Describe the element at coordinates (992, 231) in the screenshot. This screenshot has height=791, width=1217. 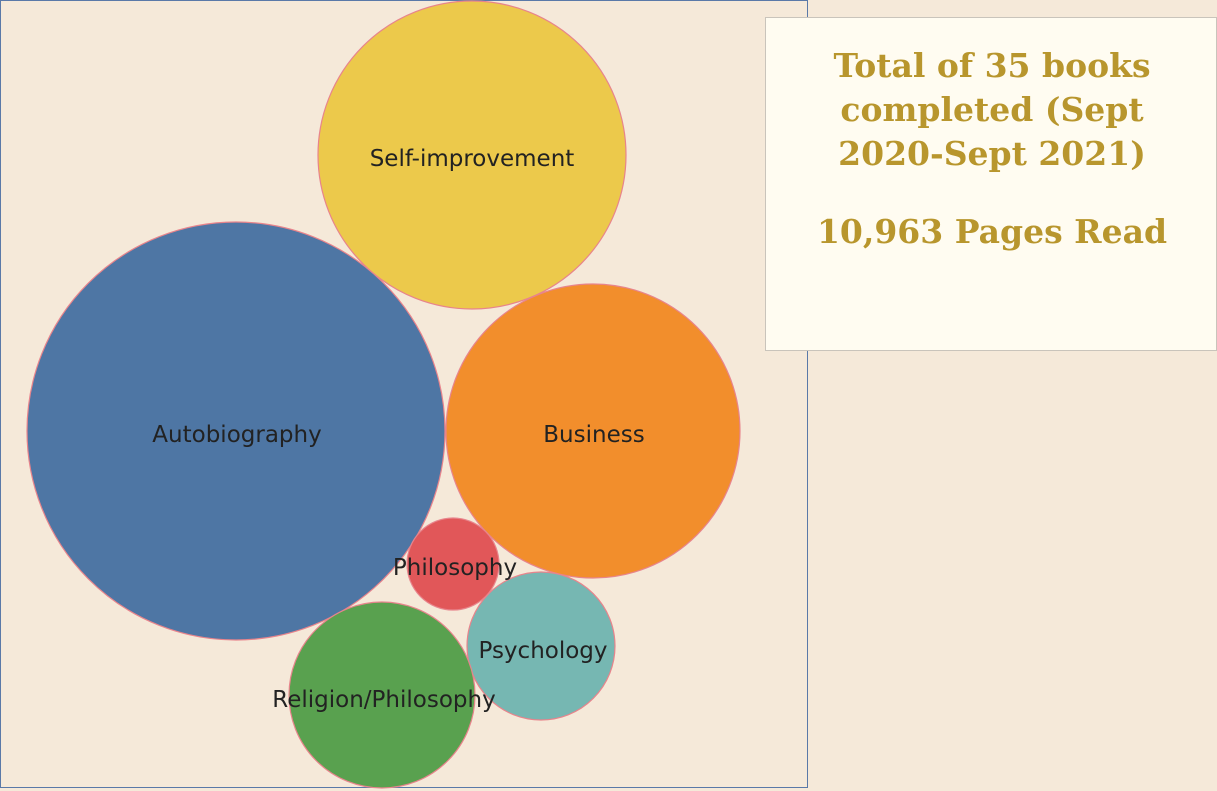
I see `pages-read-total: 10,963 Pages Read` at that location.